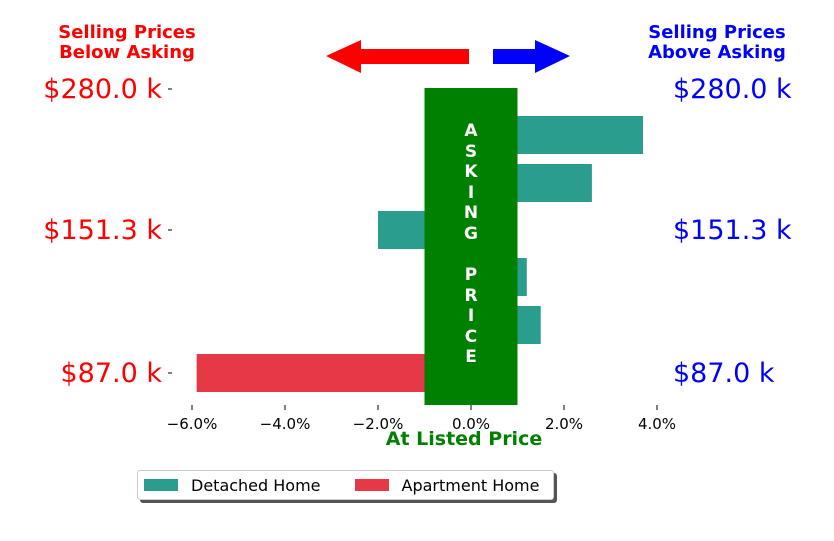 The height and width of the screenshot is (541, 834). Describe the element at coordinates (285, 424) in the screenshot. I see `x-tick-label-1: −4.0%` at that location.